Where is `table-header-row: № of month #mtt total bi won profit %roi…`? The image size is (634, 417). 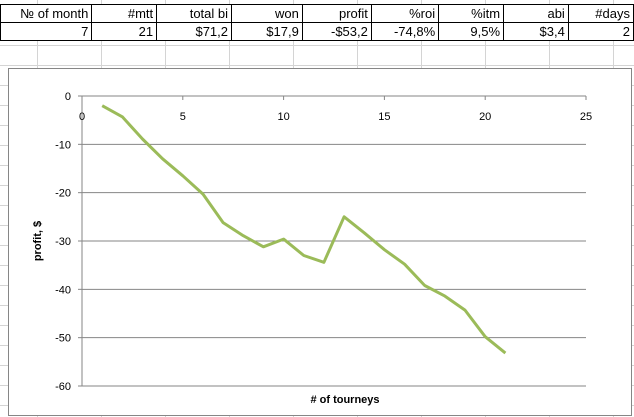 table-header-row: № of month #mtt total bi won profit %roi… is located at coordinates (317, 13).